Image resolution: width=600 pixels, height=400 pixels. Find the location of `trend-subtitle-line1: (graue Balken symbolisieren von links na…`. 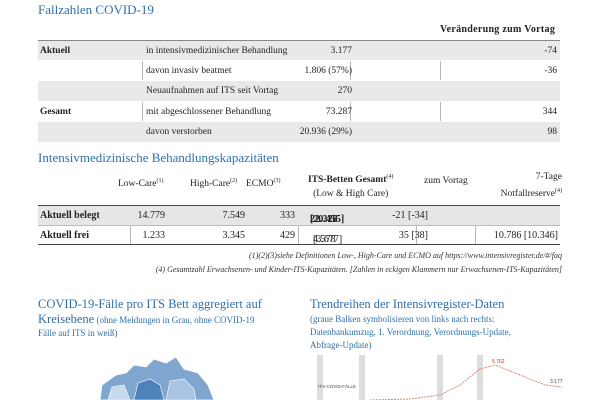

trend-subtitle-line1: (graue Balken symbolisieren von links na… is located at coordinates (402, 319).